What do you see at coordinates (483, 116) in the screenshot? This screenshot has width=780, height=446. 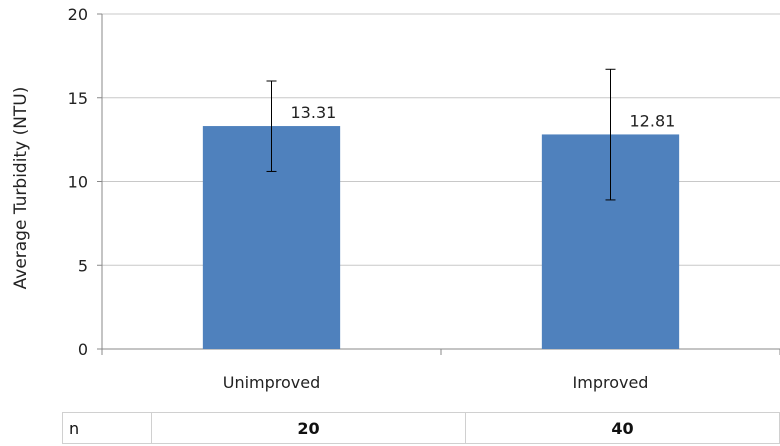 I see `data-labels: 13.31 12.81` at bounding box center [483, 116].